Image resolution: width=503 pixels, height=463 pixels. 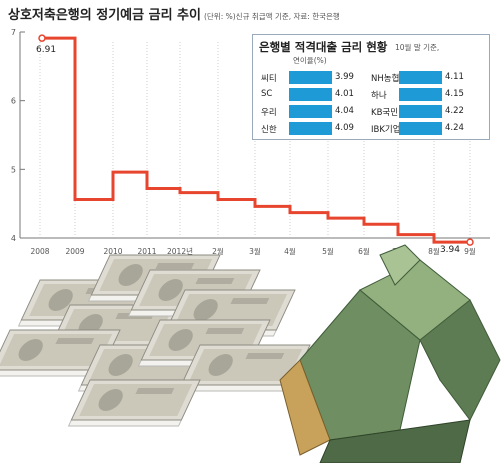 I want to click on y-tick-label: 5, so click(x=13, y=169).